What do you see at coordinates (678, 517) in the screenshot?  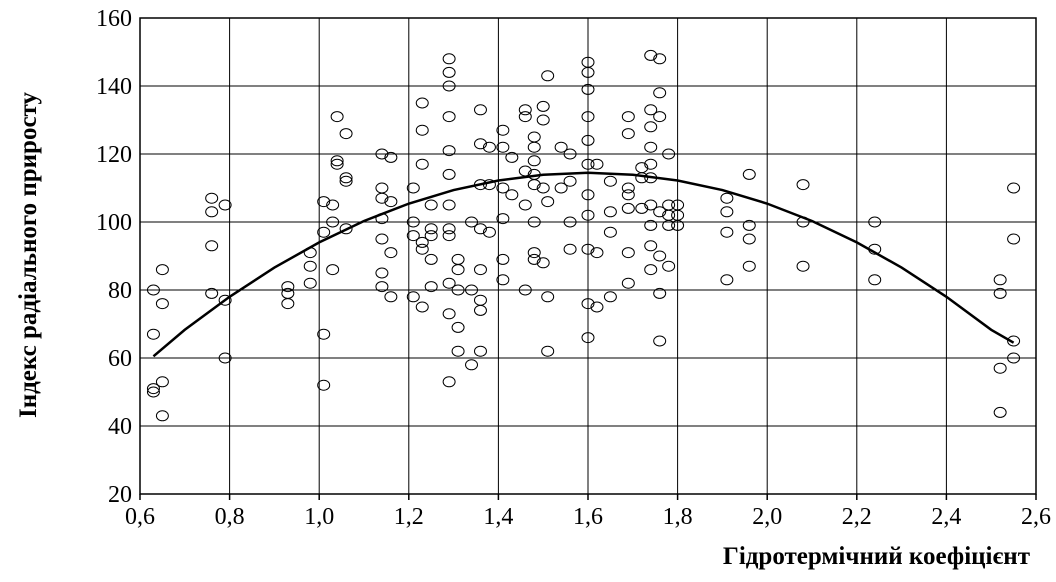 I see `x-tick-label: 1,8` at bounding box center [678, 517].